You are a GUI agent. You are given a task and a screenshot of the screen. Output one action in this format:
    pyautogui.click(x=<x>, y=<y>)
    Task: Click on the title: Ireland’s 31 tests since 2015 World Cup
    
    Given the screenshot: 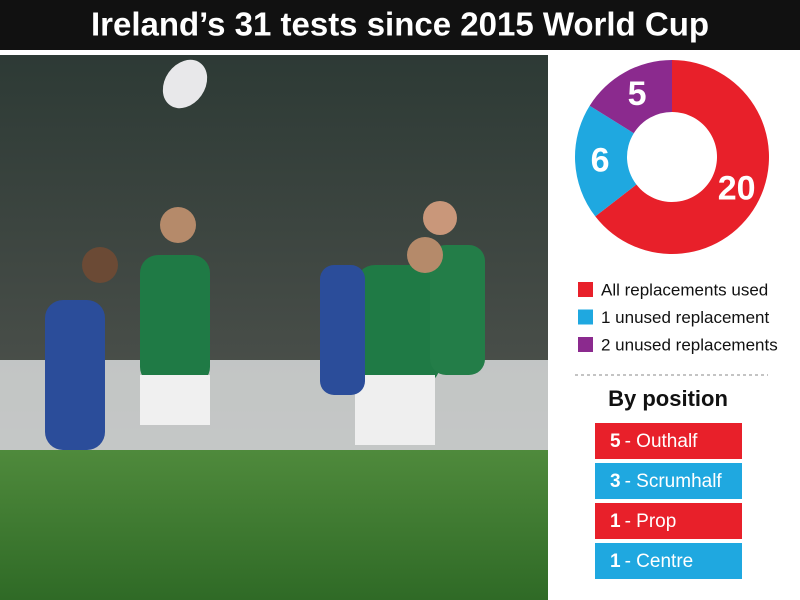 What is the action you would take?
    pyautogui.click(x=400, y=24)
    